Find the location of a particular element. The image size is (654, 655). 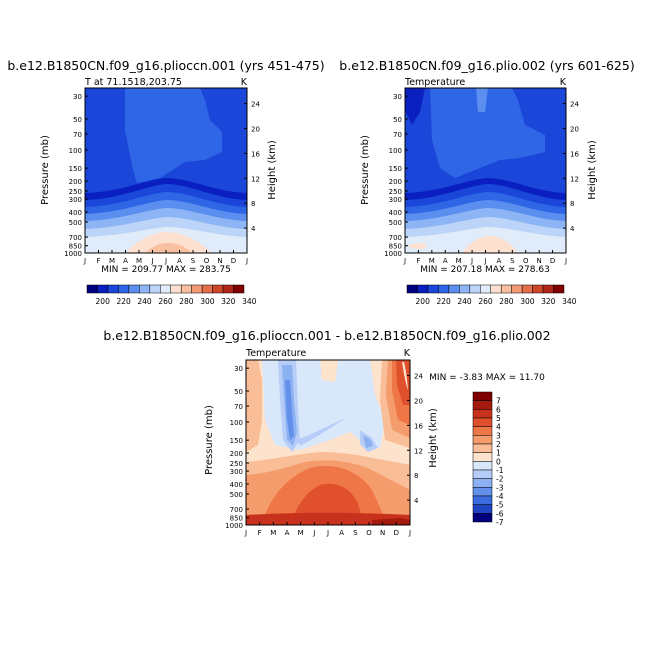

panel3-stats: MIN = -3.83 MAX = 11.70 is located at coordinates (487, 378).